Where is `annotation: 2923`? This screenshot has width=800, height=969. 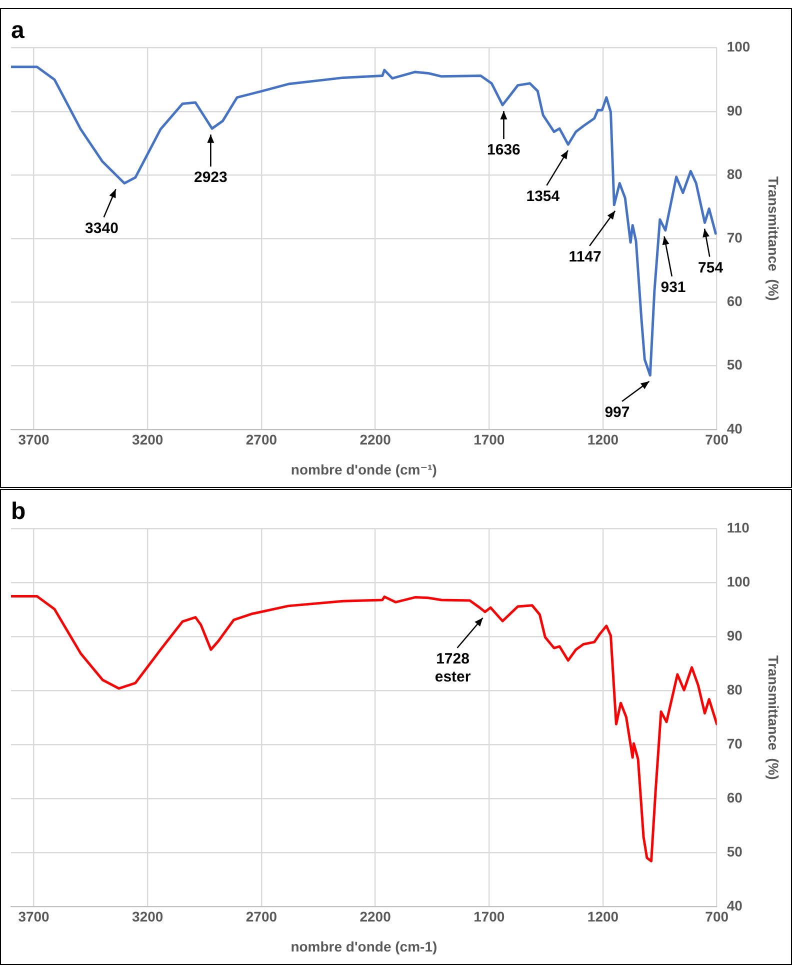 annotation: 2923 is located at coordinates (211, 177).